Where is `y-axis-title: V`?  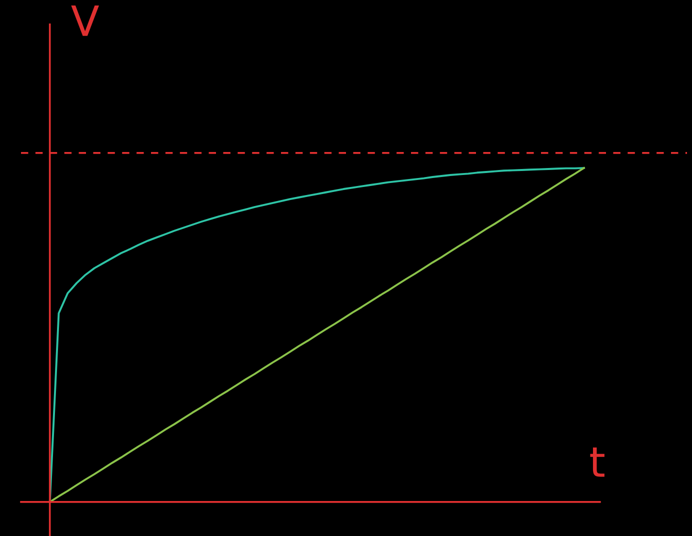 y-axis-title: V is located at coordinates (85, 21).